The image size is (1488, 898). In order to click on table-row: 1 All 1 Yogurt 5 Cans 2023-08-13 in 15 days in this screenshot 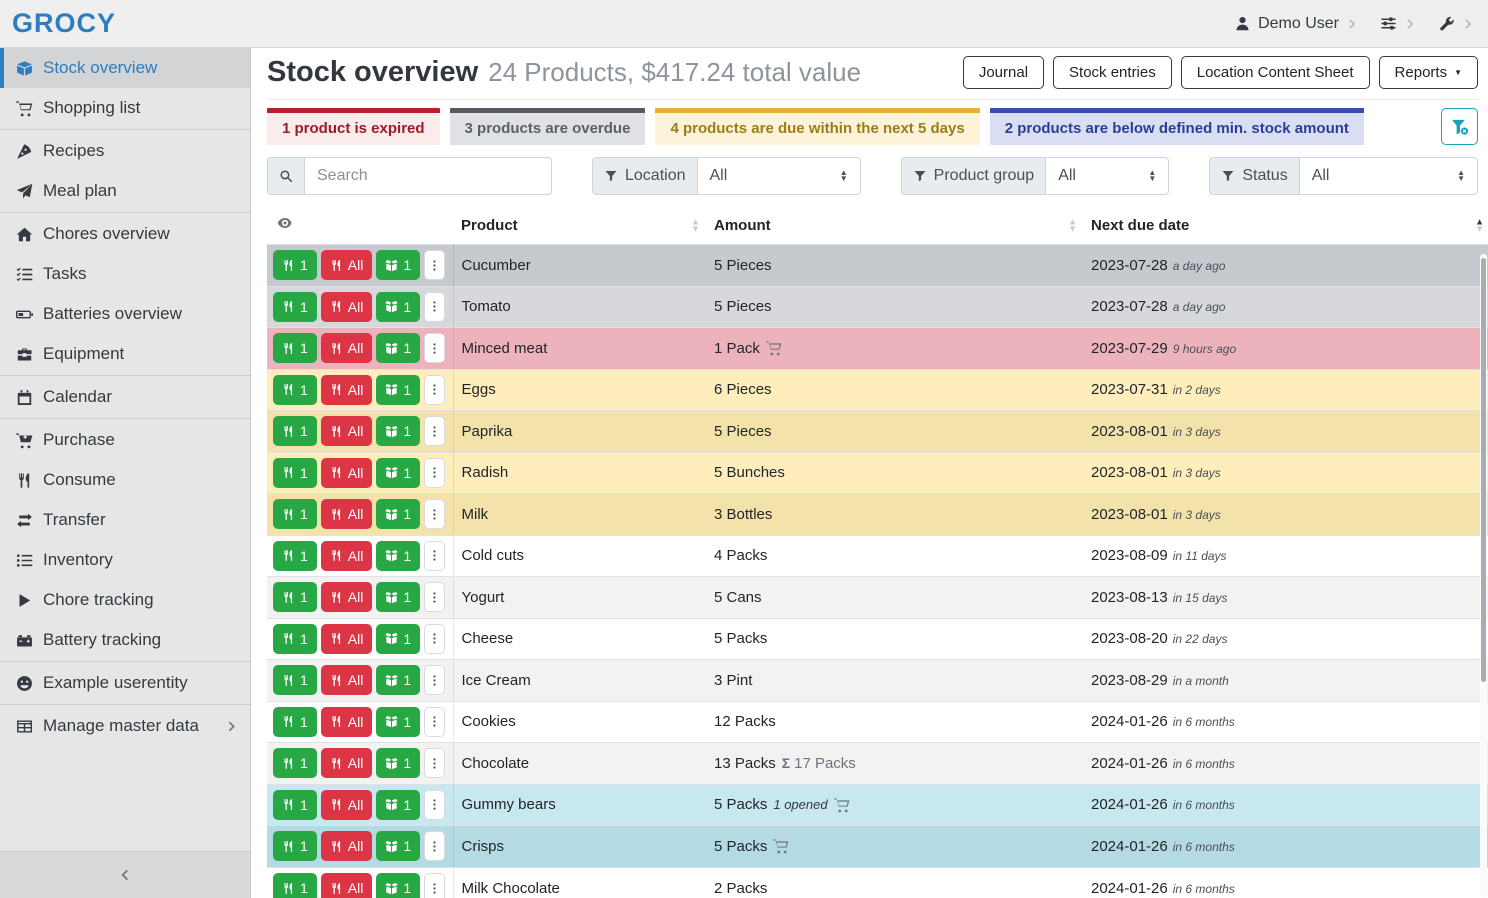, I will do `click(877, 597)`.